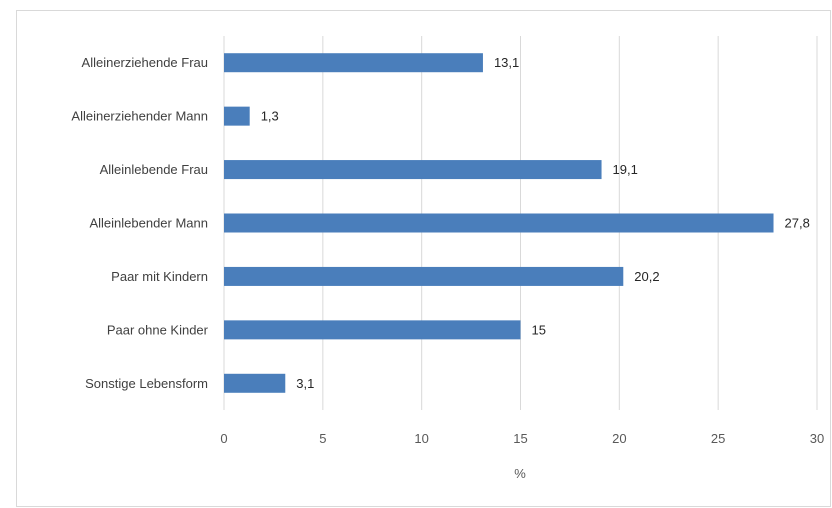 This screenshot has height=508, width=832. I want to click on category-label: Sonstige Lebensform, so click(146, 383).